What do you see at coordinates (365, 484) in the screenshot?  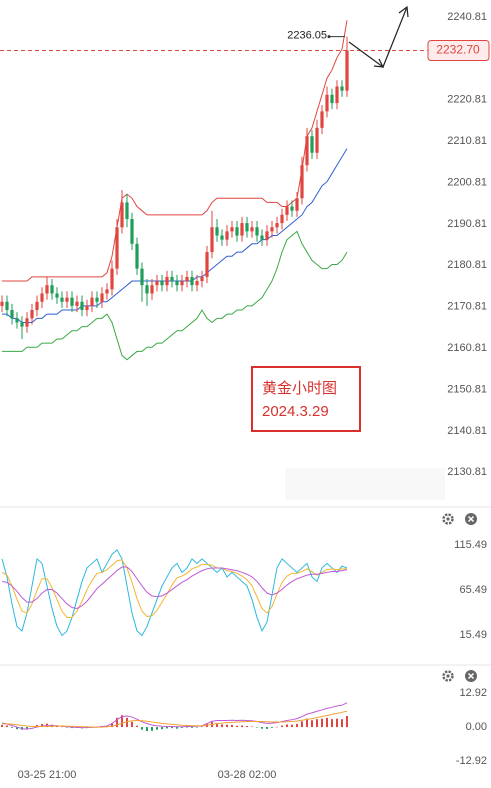 I see `watermark-blur` at bounding box center [365, 484].